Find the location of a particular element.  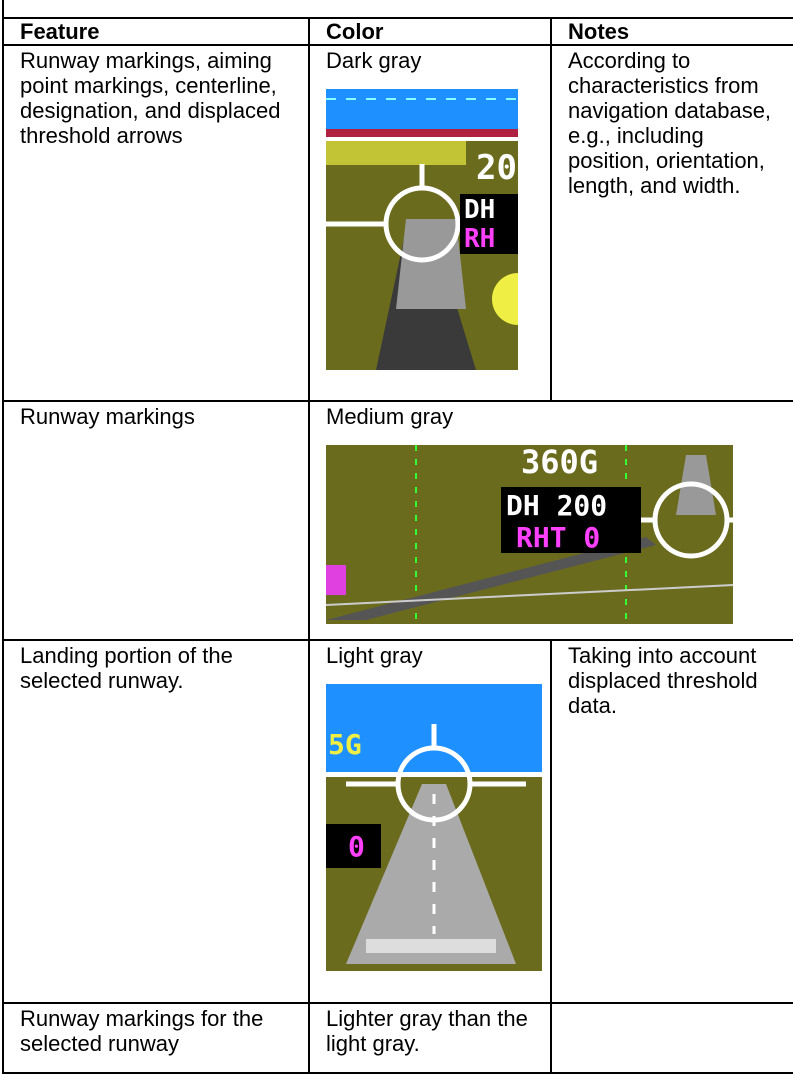

image-label: 5G is located at coordinates (345, 744).